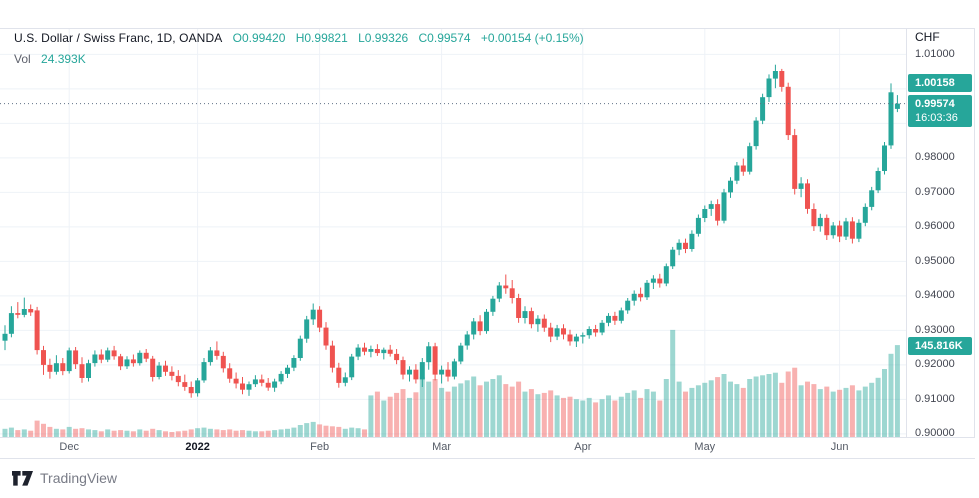 The image size is (979, 498). Describe the element at coordinates (118, 38) in the screenshot. I see `symbol-title: U.S. Dollar / Swiss Franc, 1D, OANDA` at that location.